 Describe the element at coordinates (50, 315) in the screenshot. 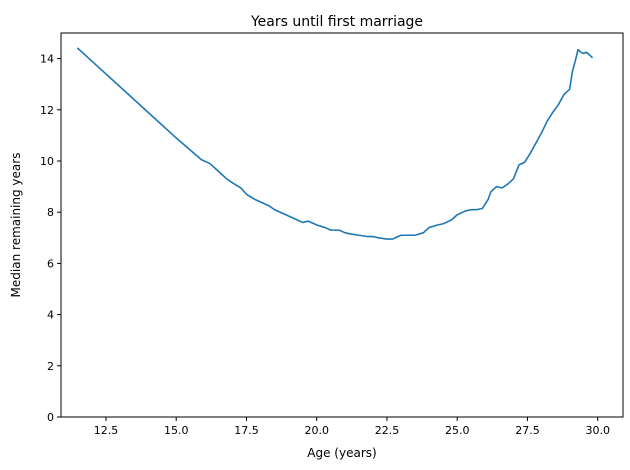

I see `y-tick-label: 4` at that location.